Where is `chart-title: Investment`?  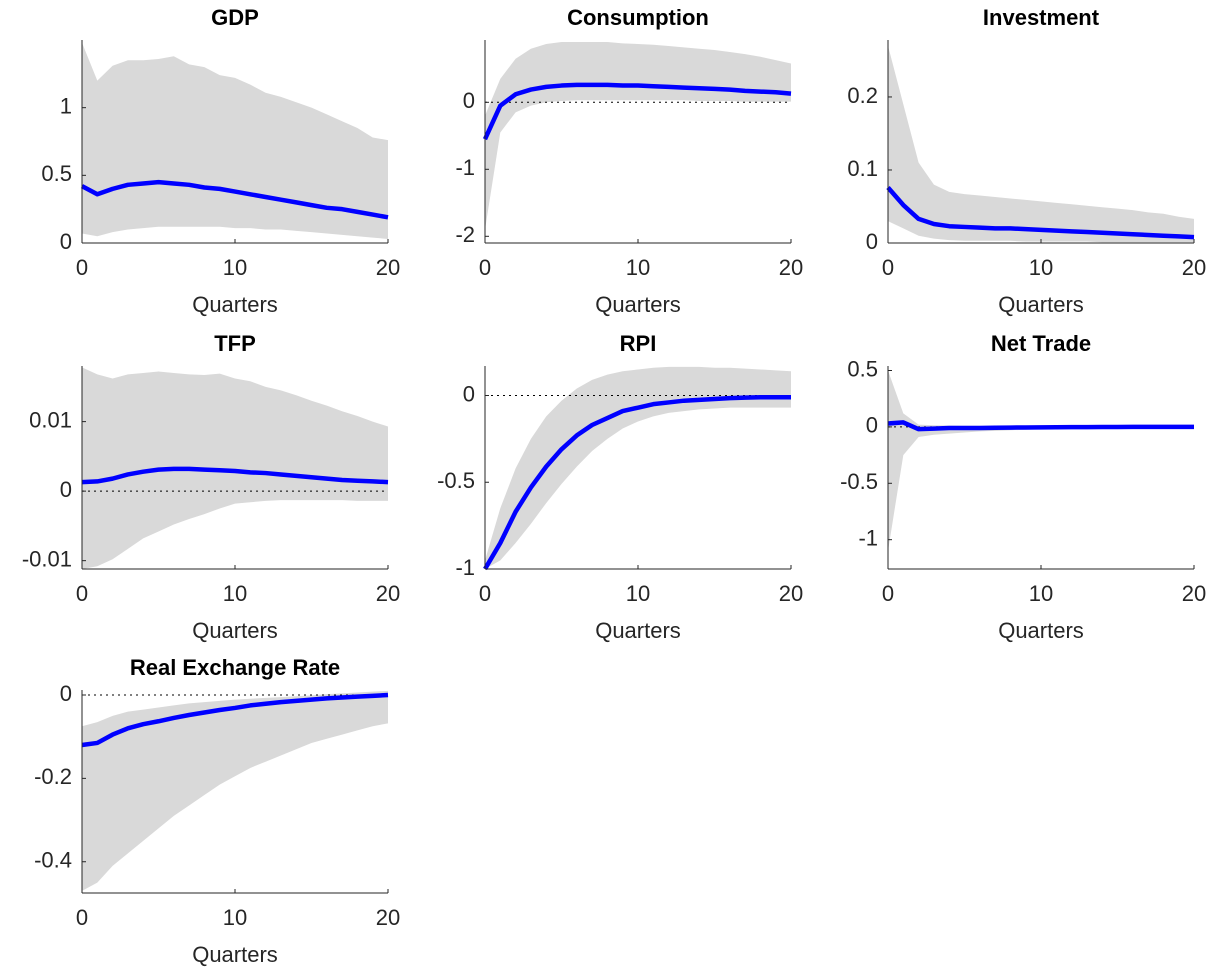 chart-title: Investment is located at coordinates (1041, 17).